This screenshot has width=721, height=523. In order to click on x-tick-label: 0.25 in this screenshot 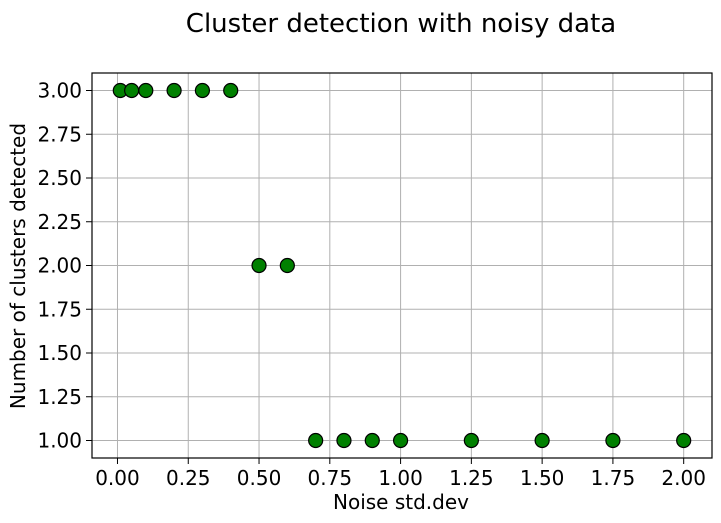, I will do `click(188, 478)`.